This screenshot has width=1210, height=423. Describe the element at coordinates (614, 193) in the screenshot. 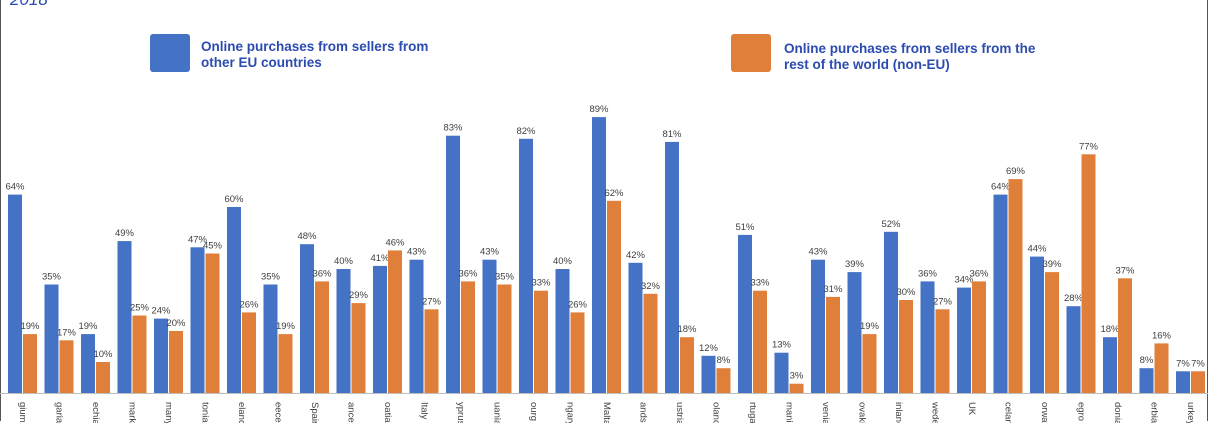

I see `value-label-non-eu-16: 62%` at that location.